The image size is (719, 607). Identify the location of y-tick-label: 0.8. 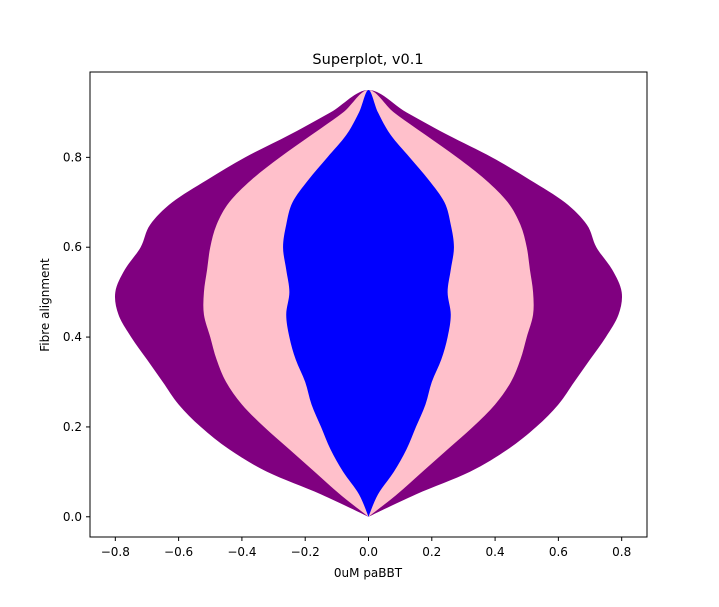
(72, 157).